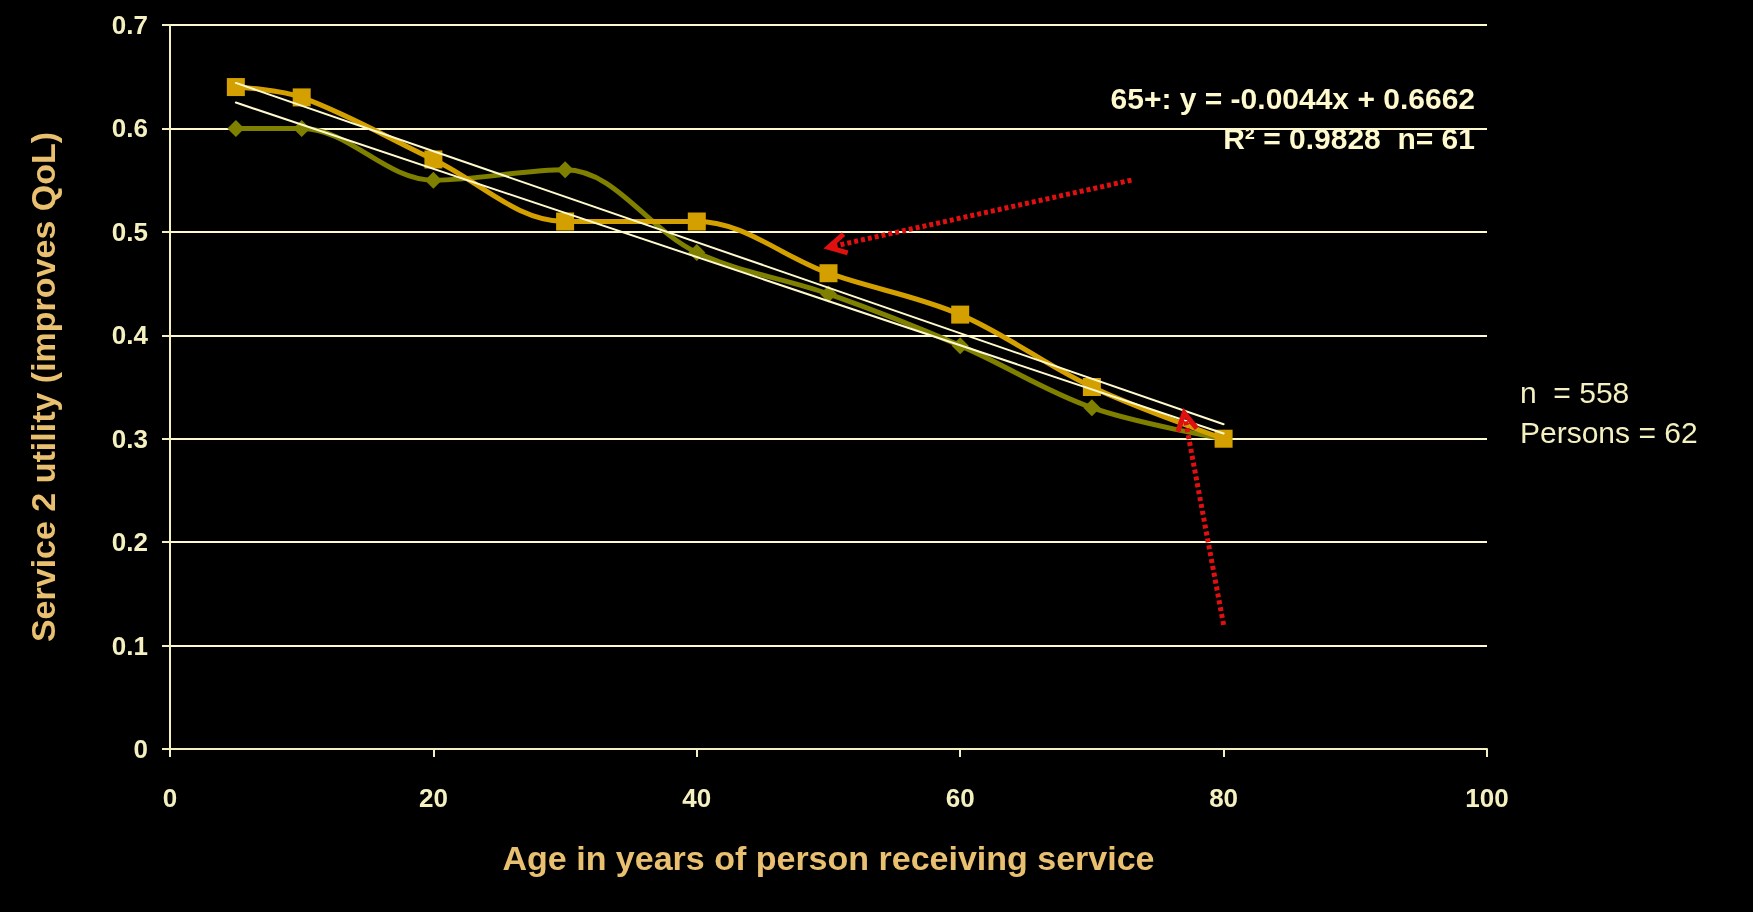 This screenshot has height=912, width=1753. I want to click on x-tick-label: 100, so click(1487, 798).